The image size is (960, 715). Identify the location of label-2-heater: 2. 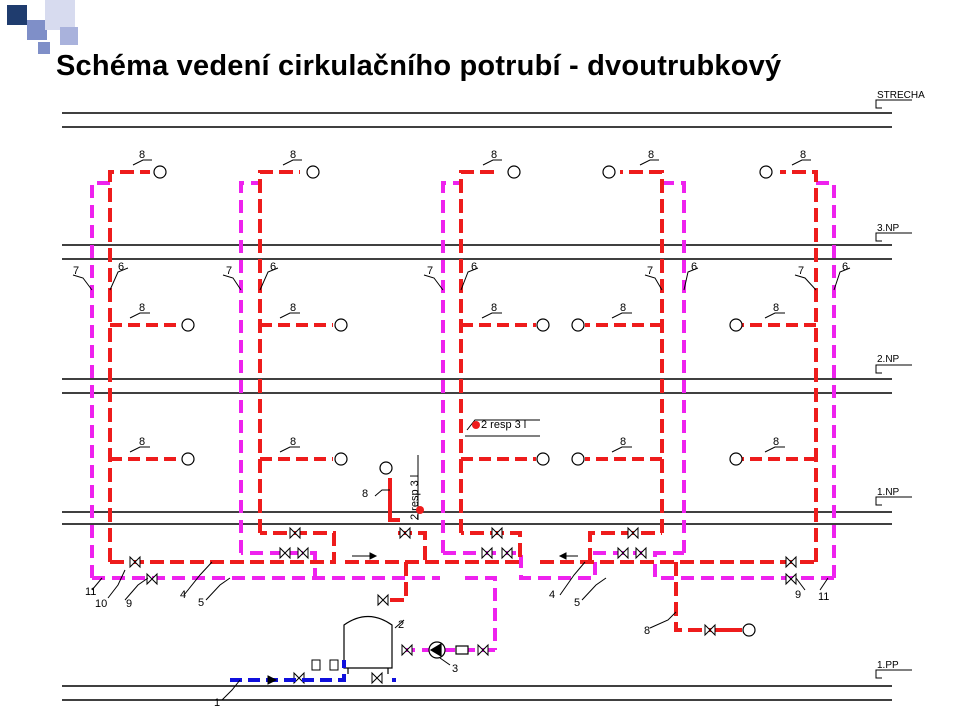
(401, 625).